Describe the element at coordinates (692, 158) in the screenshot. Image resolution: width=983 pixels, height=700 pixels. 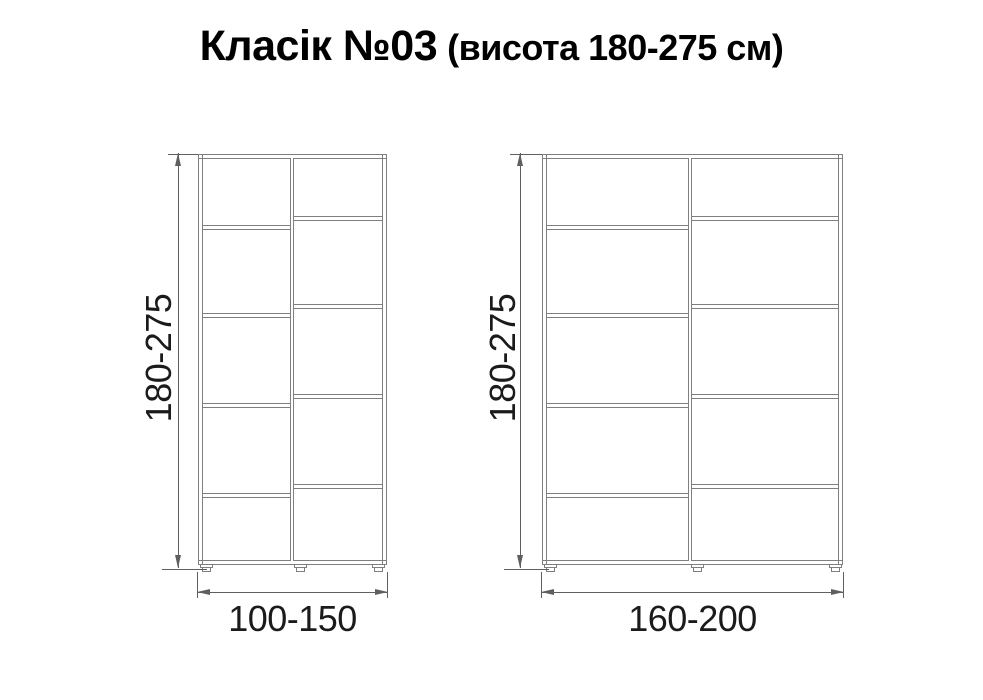
I see `top-panel-line` at that location.